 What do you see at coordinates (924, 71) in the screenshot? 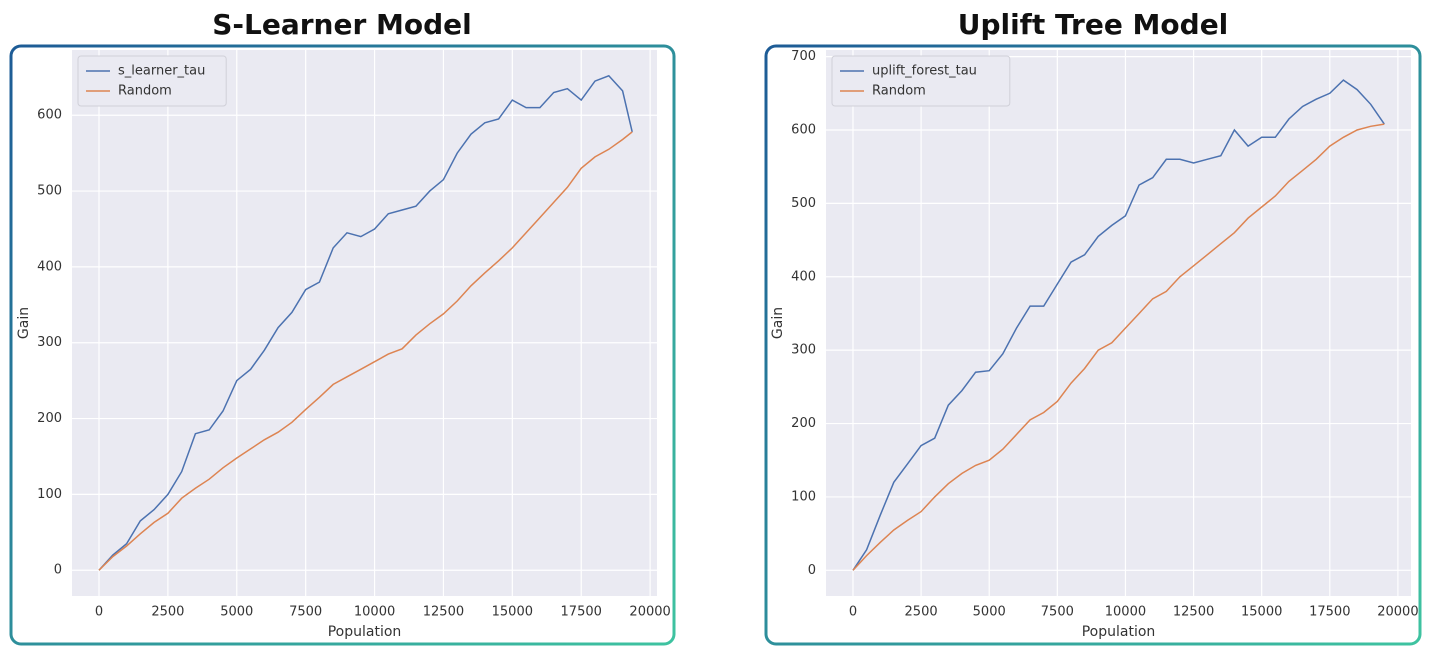
I see `legend-label: uplift_forest_tau` at bounding box center [924, 71].